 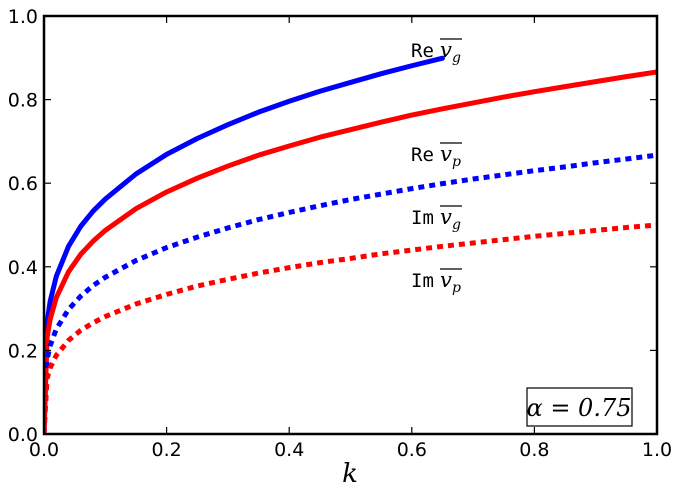 I want to click on series-label-im-vp: Im v p, so click(x=436, y=282).